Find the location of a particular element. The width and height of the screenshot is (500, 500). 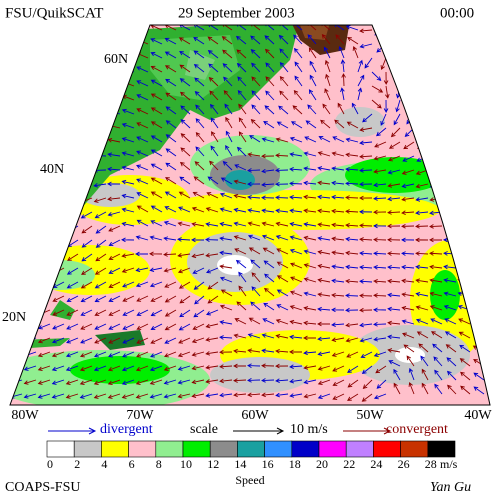

colorbar-tick-label: 6 is located at coordinates (132, 464).